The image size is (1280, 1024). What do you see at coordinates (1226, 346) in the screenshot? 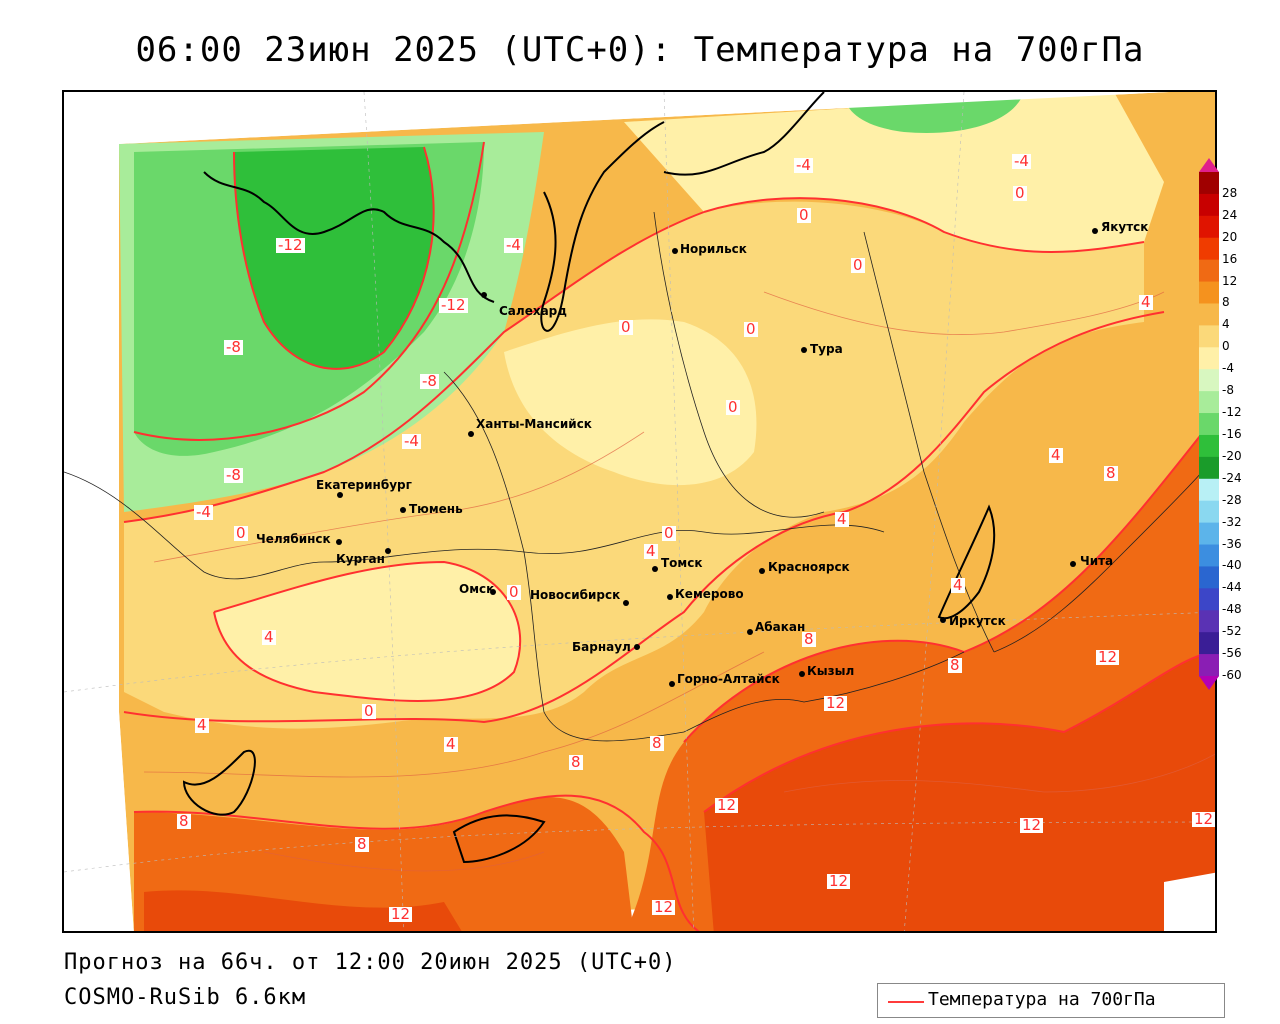
I see `colorbar-tick-label: 0` at bounding box center [1226, 346].